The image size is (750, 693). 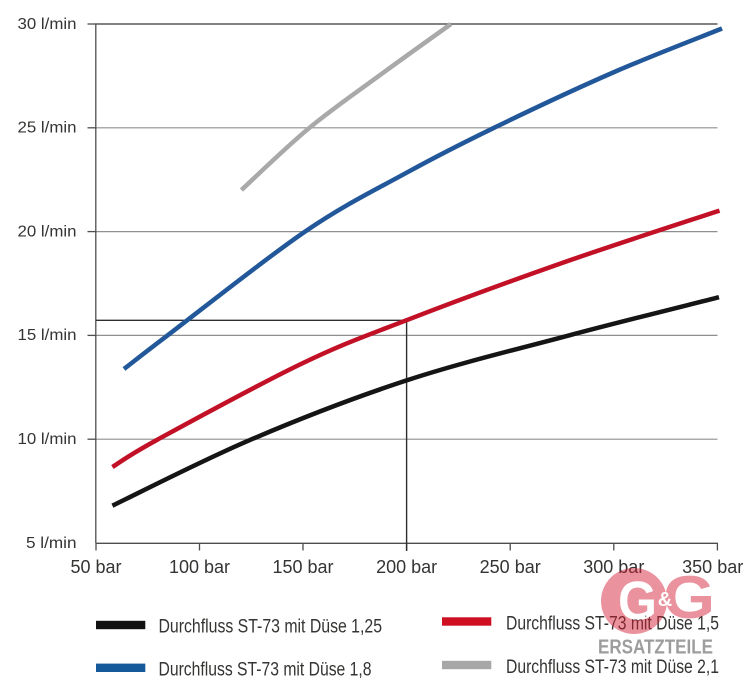 What do you see at coordinates (51, 543) in the screenshot?
I see `svg-text: 5 l/min` at bounding box center [51, 543].